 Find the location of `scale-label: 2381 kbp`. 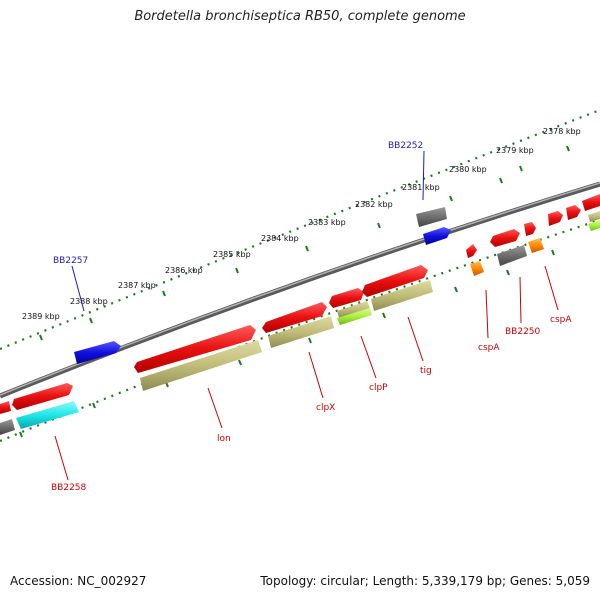

scale-label: 2381 kbp is located at coordinates (421, 187).